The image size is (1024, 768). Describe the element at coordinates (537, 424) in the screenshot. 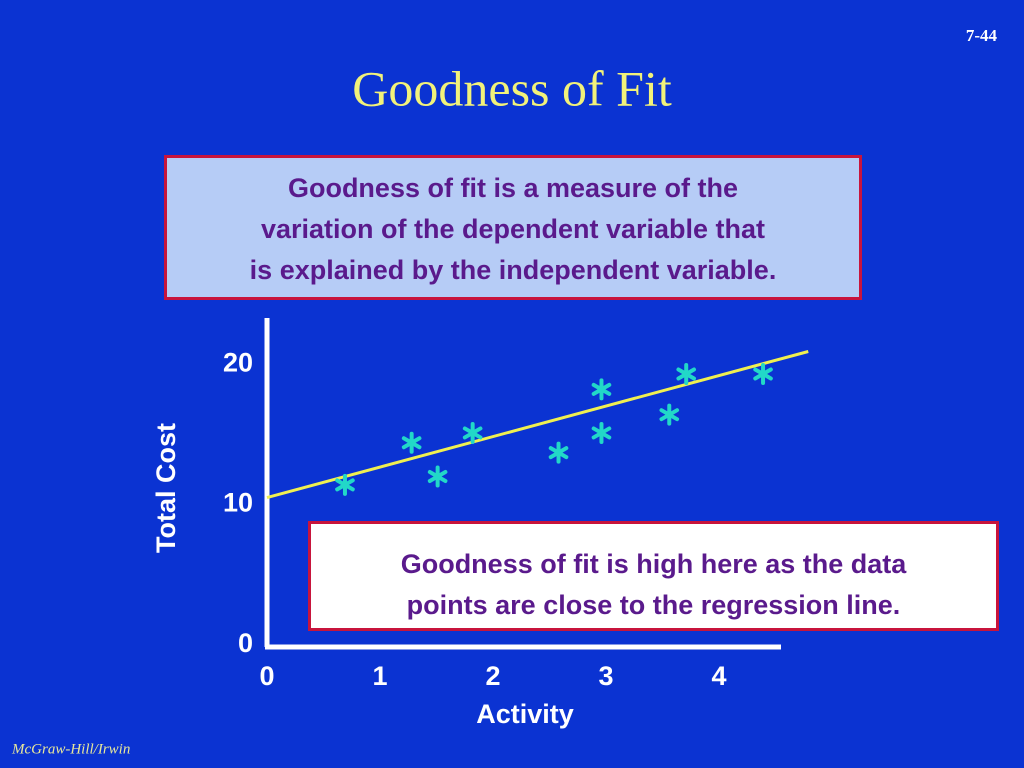

I see `regression-line` at that location.